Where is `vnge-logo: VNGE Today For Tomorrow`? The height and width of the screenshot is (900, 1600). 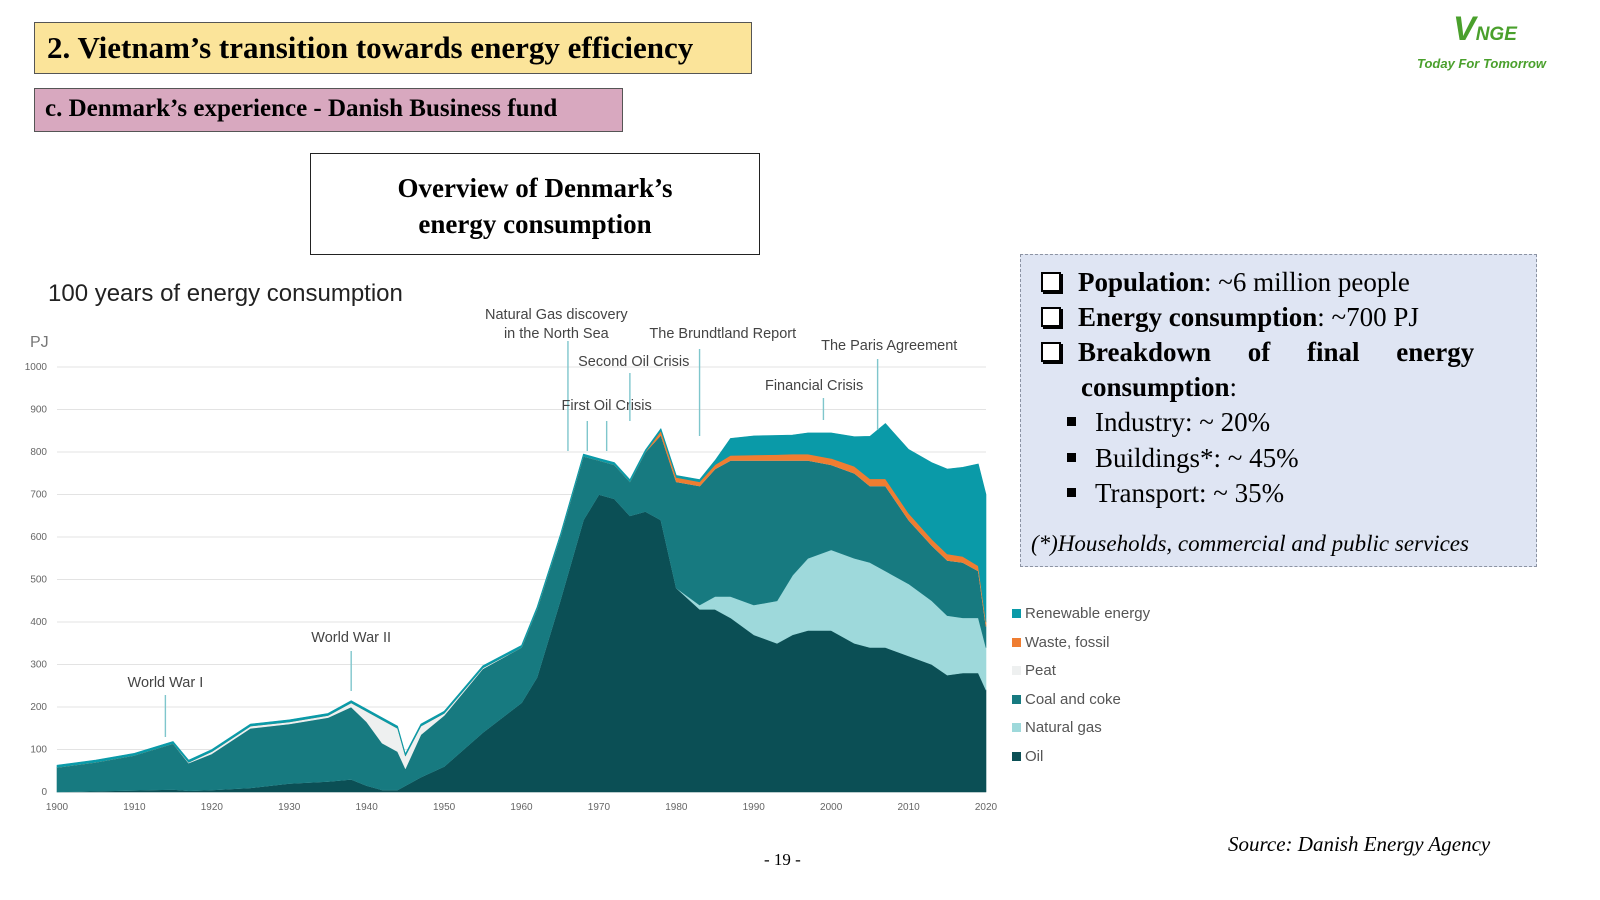
vnge-logo: VNGE Today For Tomorrow is located at coordinates (1485, 43).